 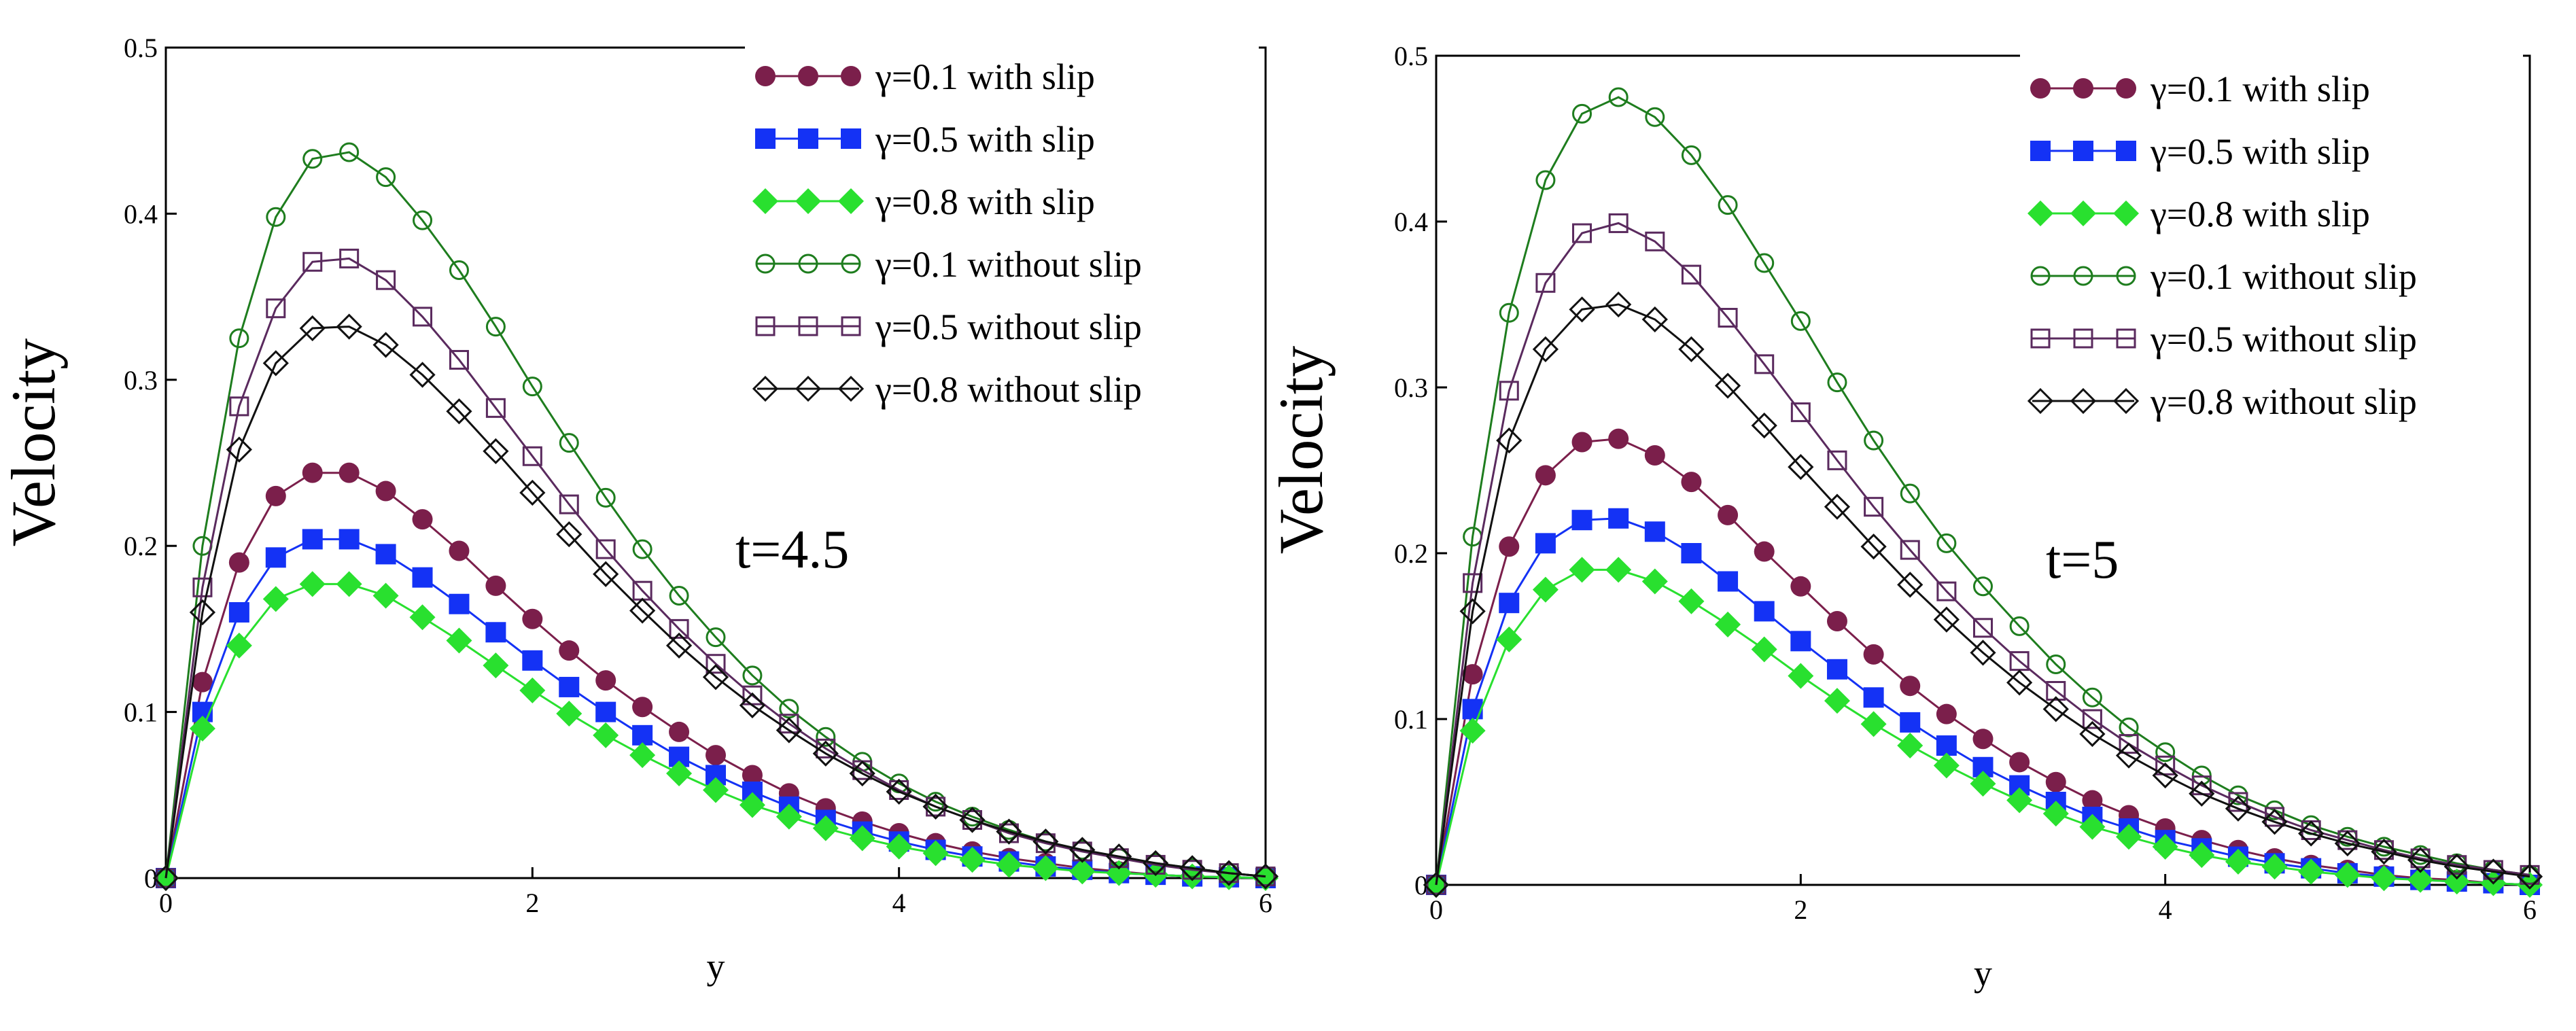 What do you see at coordinates (1436, 909) in the screenshot?
I see `x-tick-label: 0` at bounding box center [1436, 909].